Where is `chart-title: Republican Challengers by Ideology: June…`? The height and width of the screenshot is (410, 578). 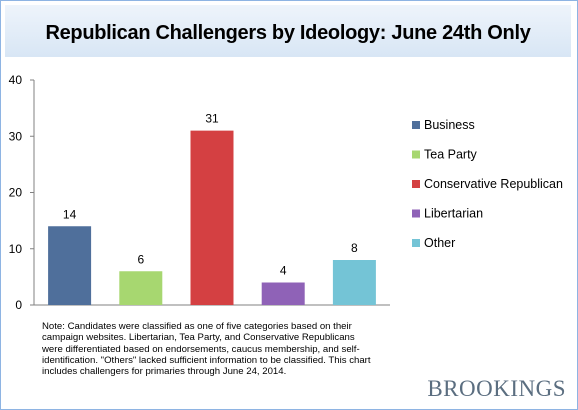 chart-title: Republican Challengers by Ideology: June… is located at coordinates (288, 33).